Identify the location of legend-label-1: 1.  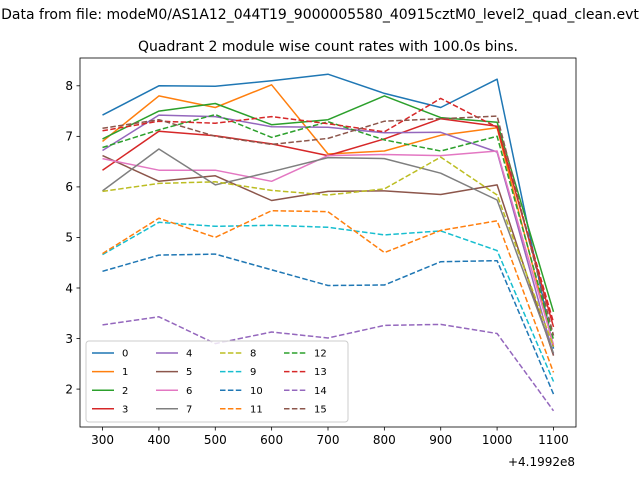
(125, 372).